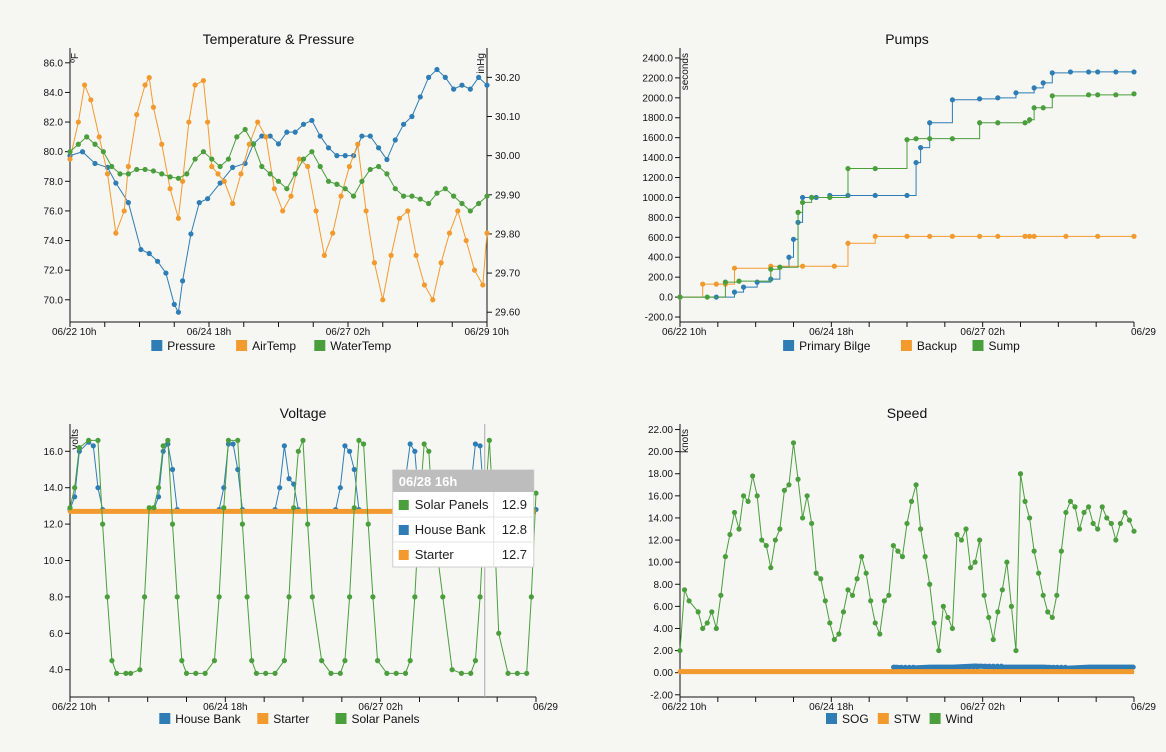 This screenshot has width=1166, height=752. I want to click on tooltip-value: 12.9, so click(514, 504).